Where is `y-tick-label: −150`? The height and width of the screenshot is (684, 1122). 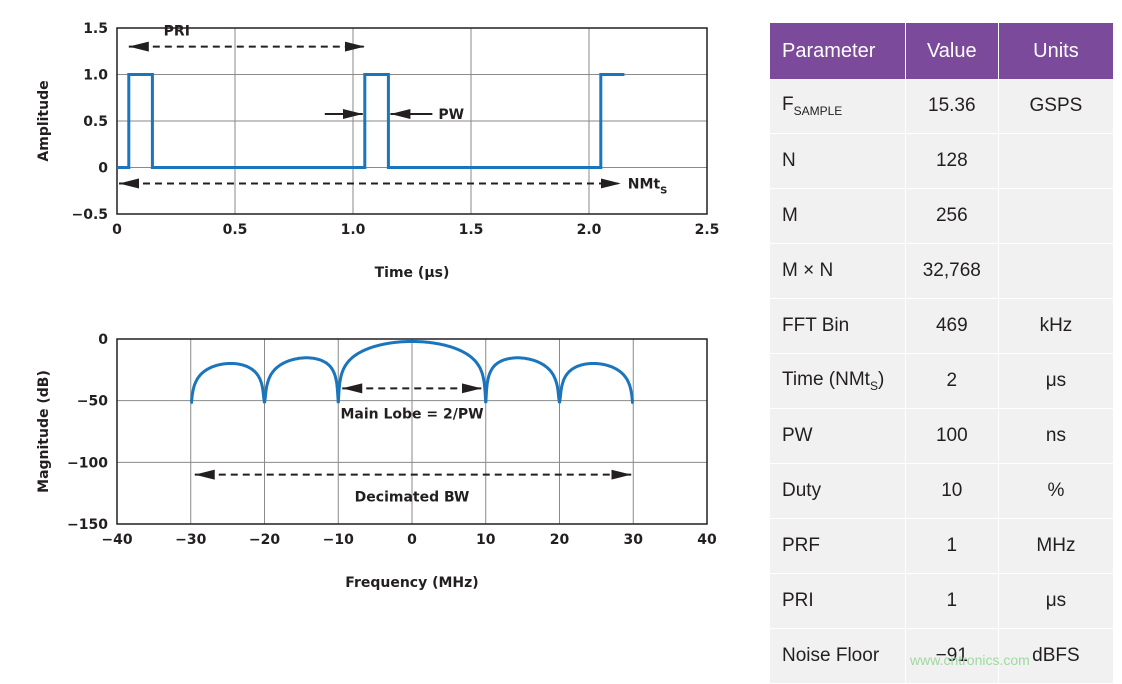
y-tick-label: −150 is located at coordinates (87, 525).